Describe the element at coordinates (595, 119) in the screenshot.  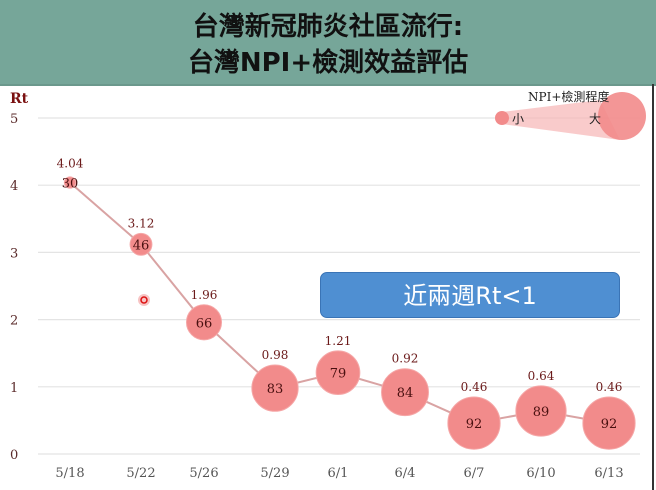
I see `legend-large-label: 大` at that location.